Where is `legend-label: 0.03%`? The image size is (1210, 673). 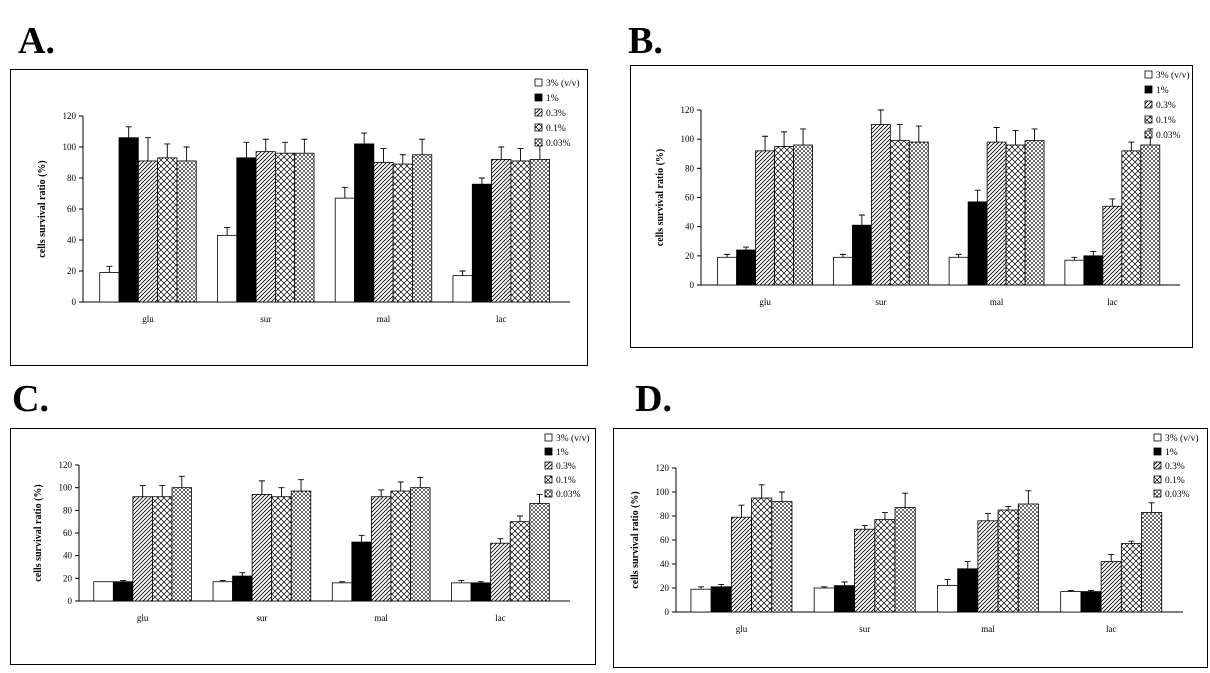
legend-label: 0.03% is located at coordinates (1177, 495).